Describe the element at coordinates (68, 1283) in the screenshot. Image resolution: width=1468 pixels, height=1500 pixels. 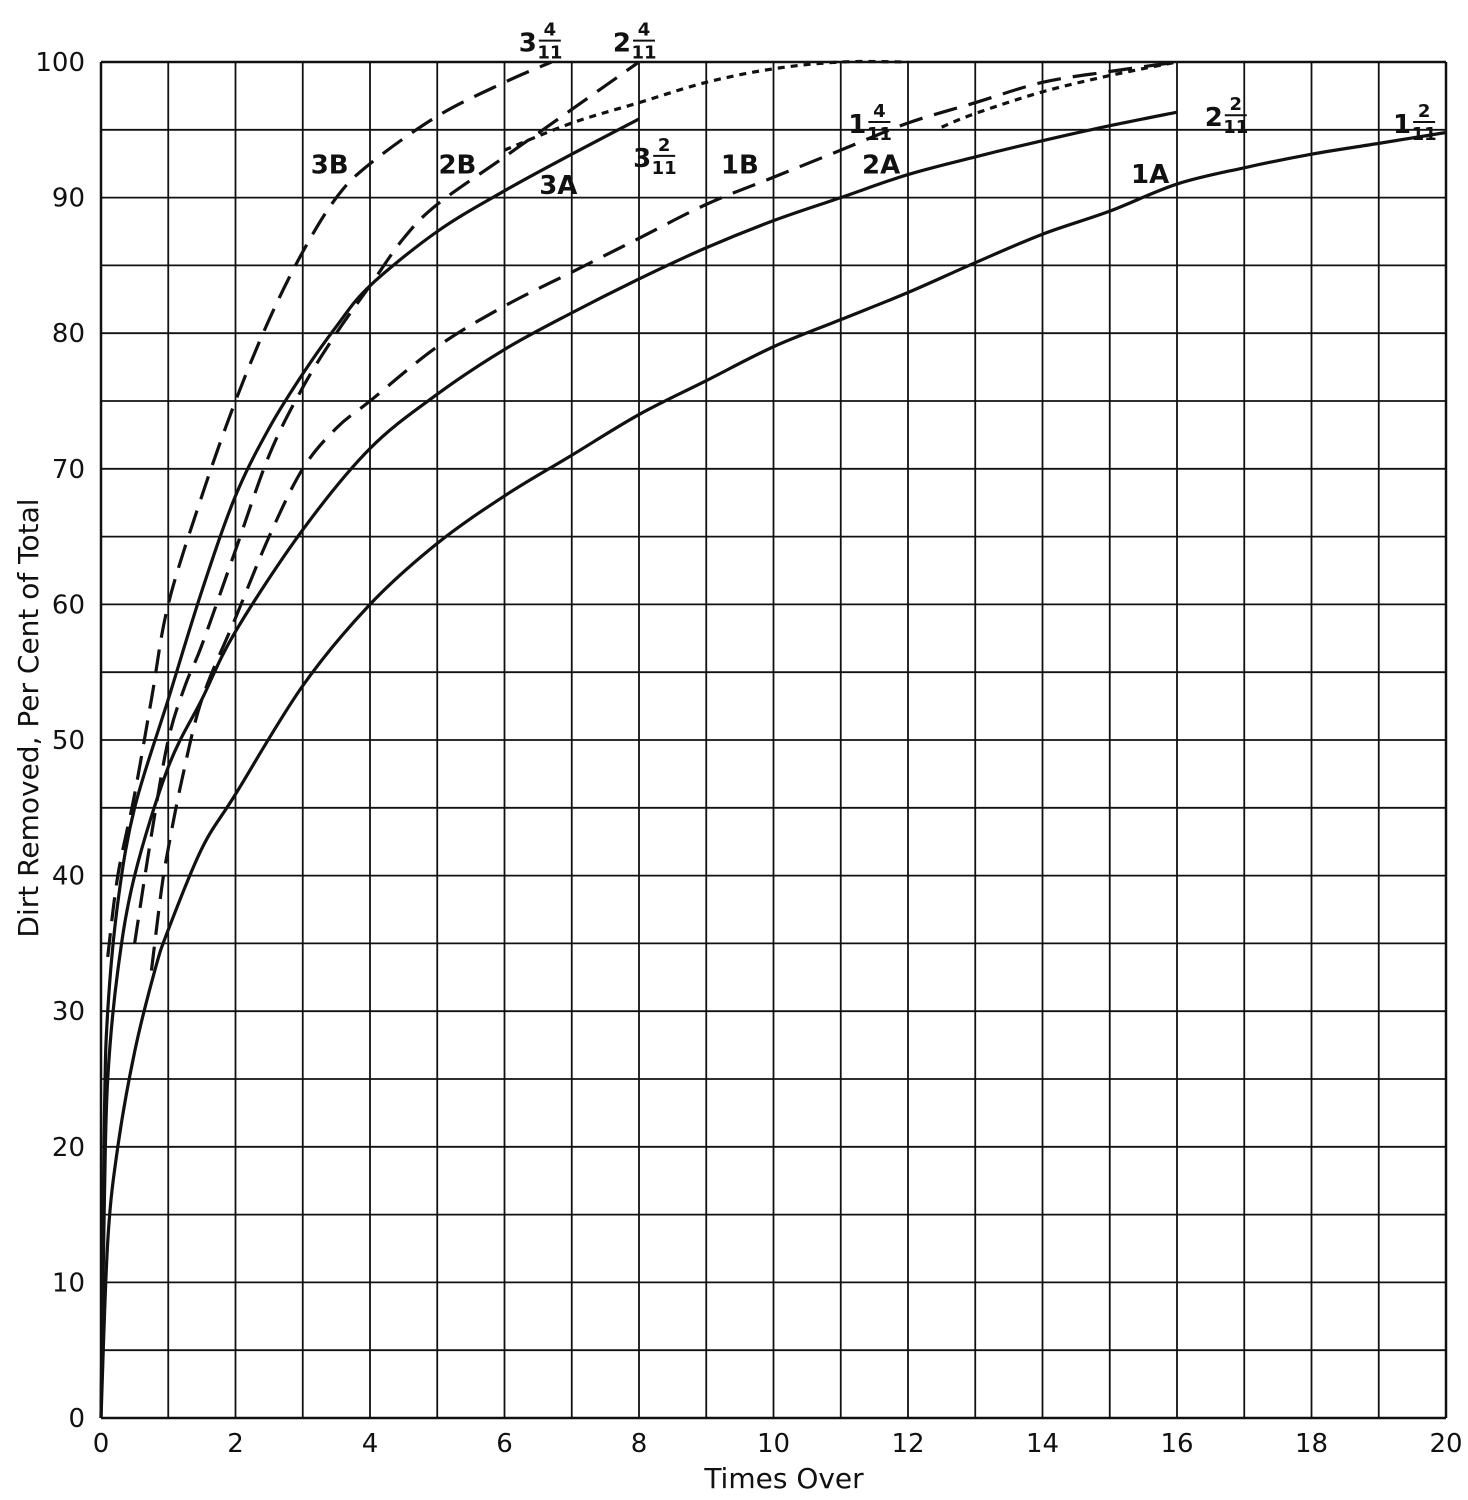
I see `y-tick-label: 10` at that location.